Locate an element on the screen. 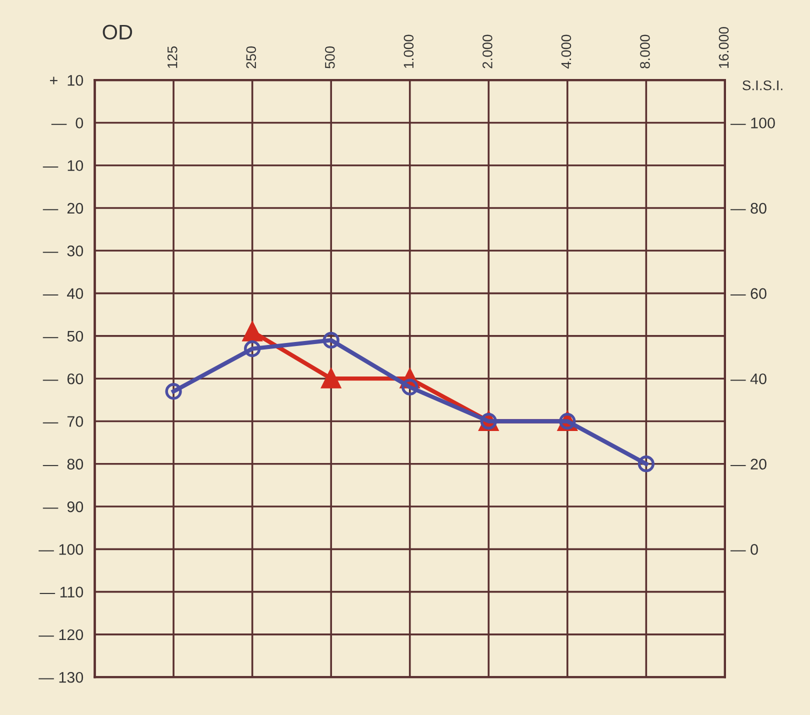  y-tick-label: — 130 is located at coordinates (61, 677).